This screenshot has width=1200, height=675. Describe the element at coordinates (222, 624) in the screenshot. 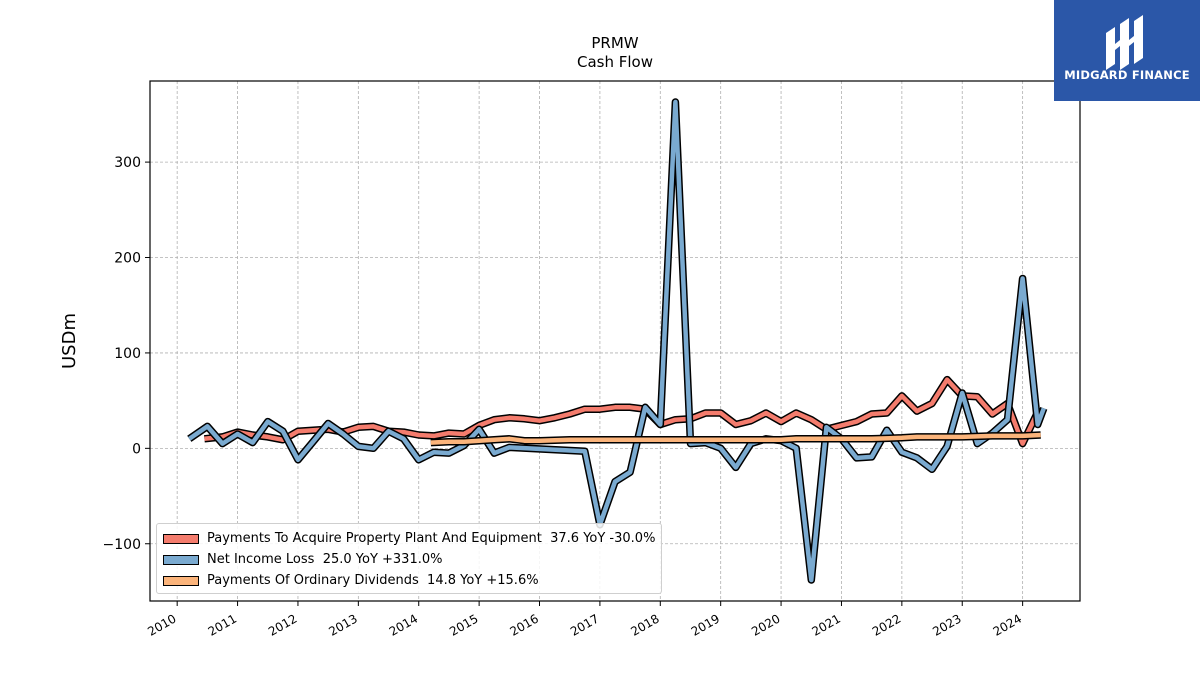

I see `x-tick-label: 2011` at that location.